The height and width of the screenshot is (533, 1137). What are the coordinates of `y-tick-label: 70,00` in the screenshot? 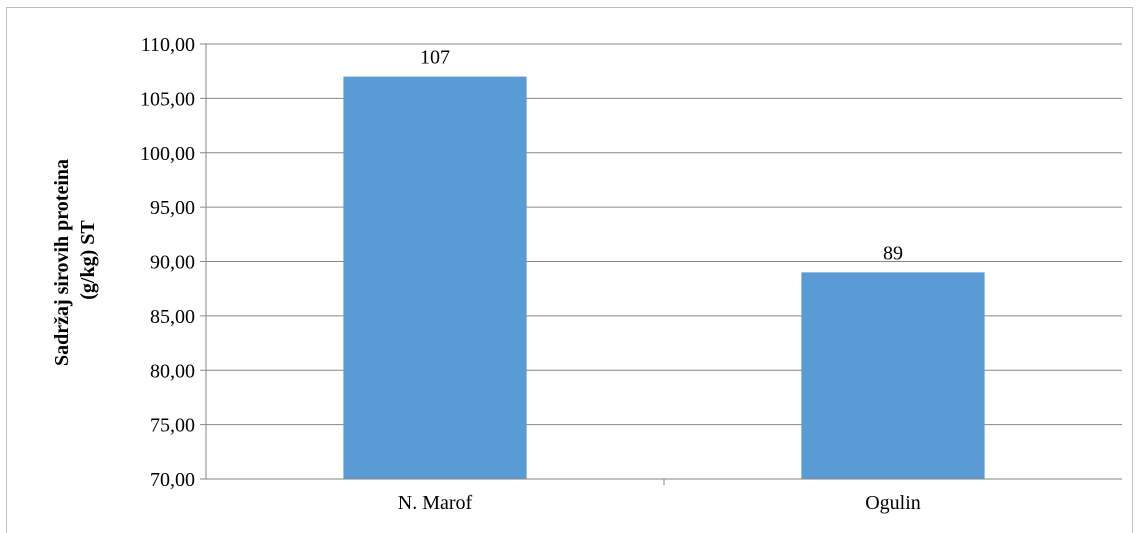 It's located at (172, 480).